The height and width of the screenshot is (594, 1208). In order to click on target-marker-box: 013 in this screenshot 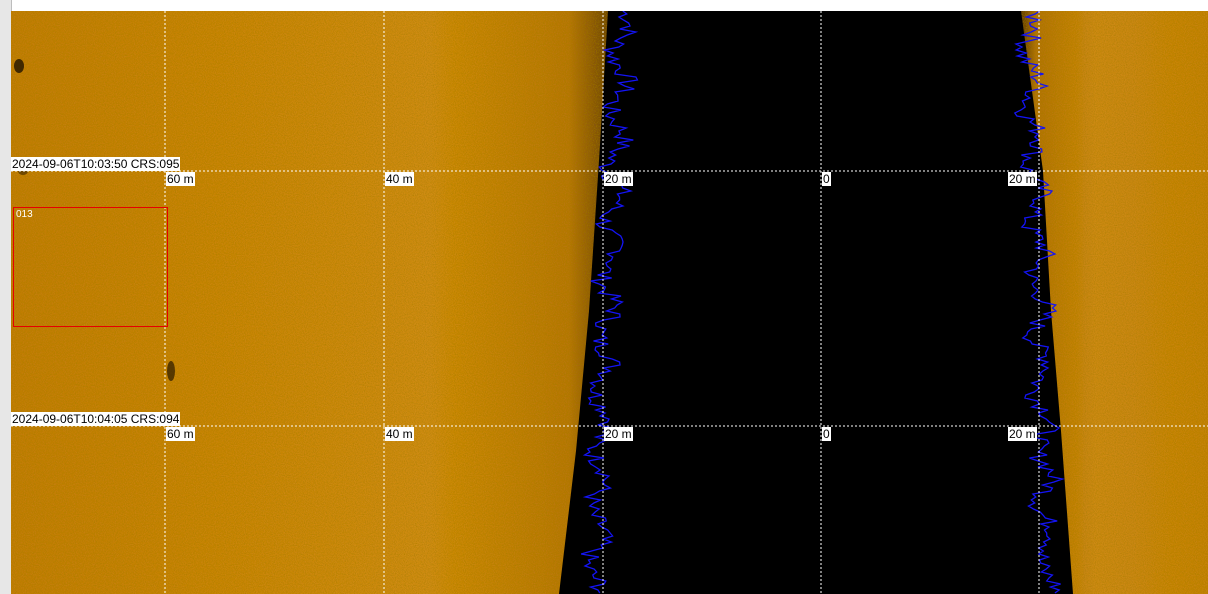, I will do `click(90, 267)`.